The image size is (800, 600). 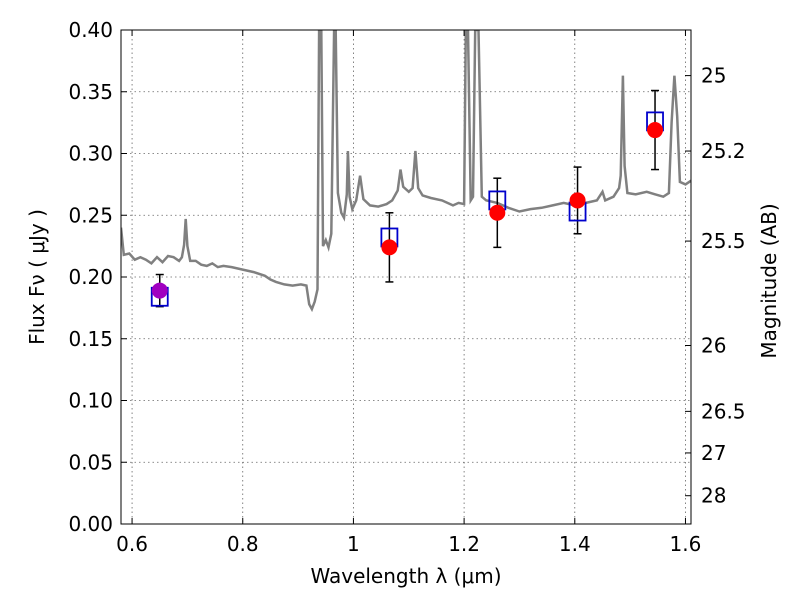 I want to click on x-tick-label: 1, so click(x=353, y=544).